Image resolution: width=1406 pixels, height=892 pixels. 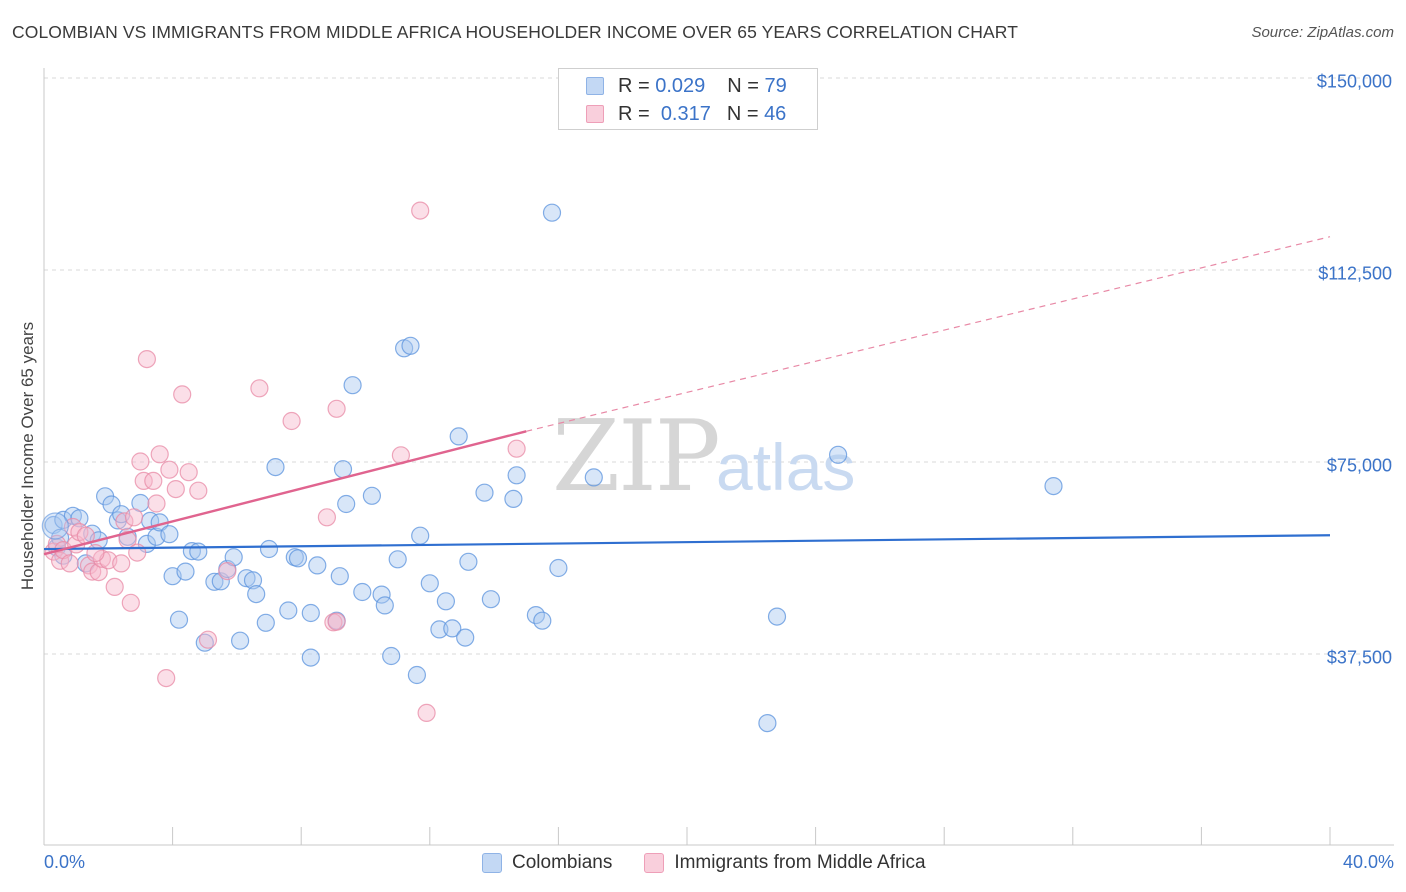 What do you see at coordinates (595, 114) in the screenshot?
I see `legend-swatch-middle-africa` at bounding box center [595, 114].